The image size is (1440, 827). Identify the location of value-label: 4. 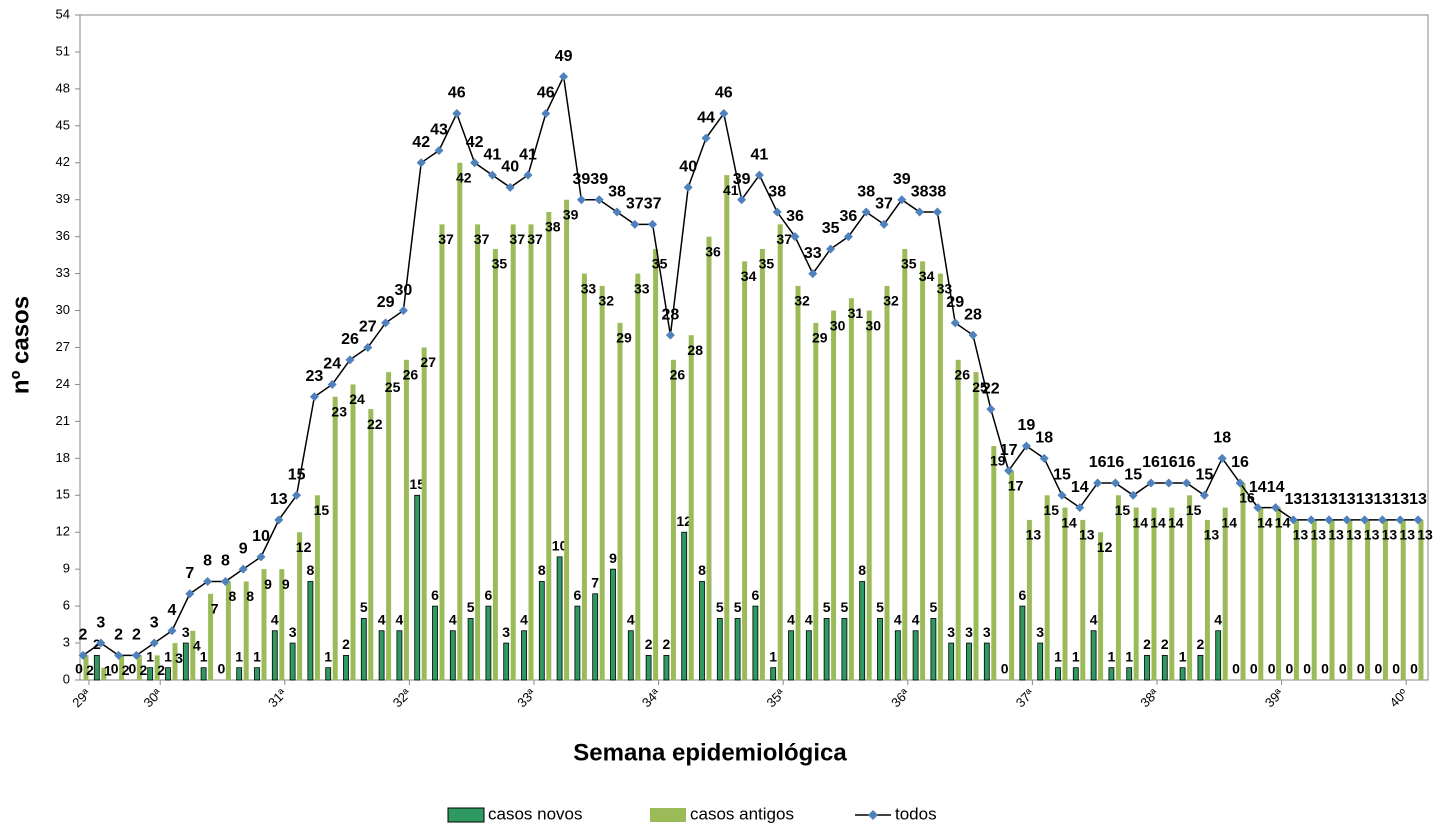
(809, 619).